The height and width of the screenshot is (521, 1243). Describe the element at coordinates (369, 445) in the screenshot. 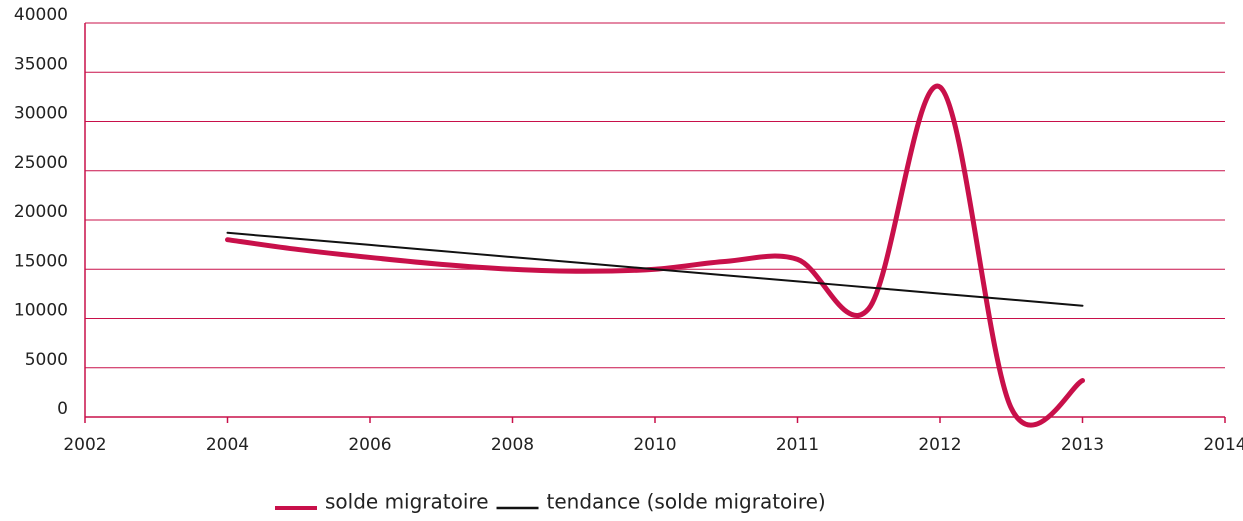

I see `x-tick-label: 2006` at that location.